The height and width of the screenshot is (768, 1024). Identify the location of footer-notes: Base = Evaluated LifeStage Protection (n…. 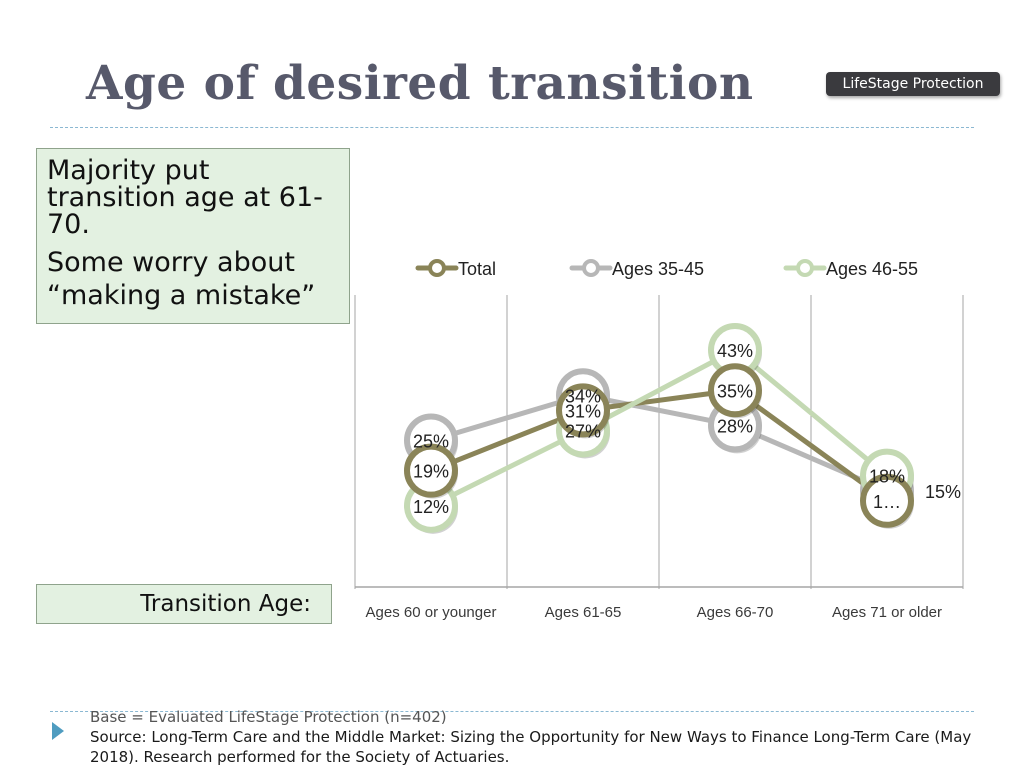
(550, 737).